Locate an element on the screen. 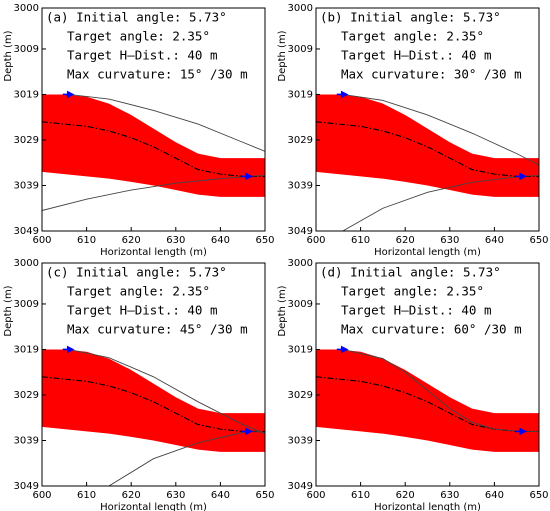  annotation: (c) Initial angle: 5.73° is located at coordinates (136, 272).